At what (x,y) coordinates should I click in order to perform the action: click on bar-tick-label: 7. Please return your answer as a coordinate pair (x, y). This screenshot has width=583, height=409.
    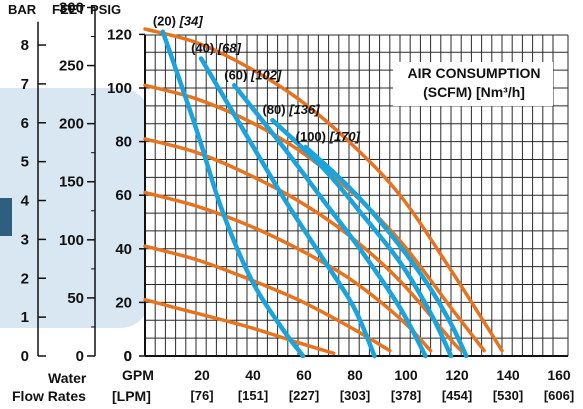
    Looking at the image, I should click on (25, 84).